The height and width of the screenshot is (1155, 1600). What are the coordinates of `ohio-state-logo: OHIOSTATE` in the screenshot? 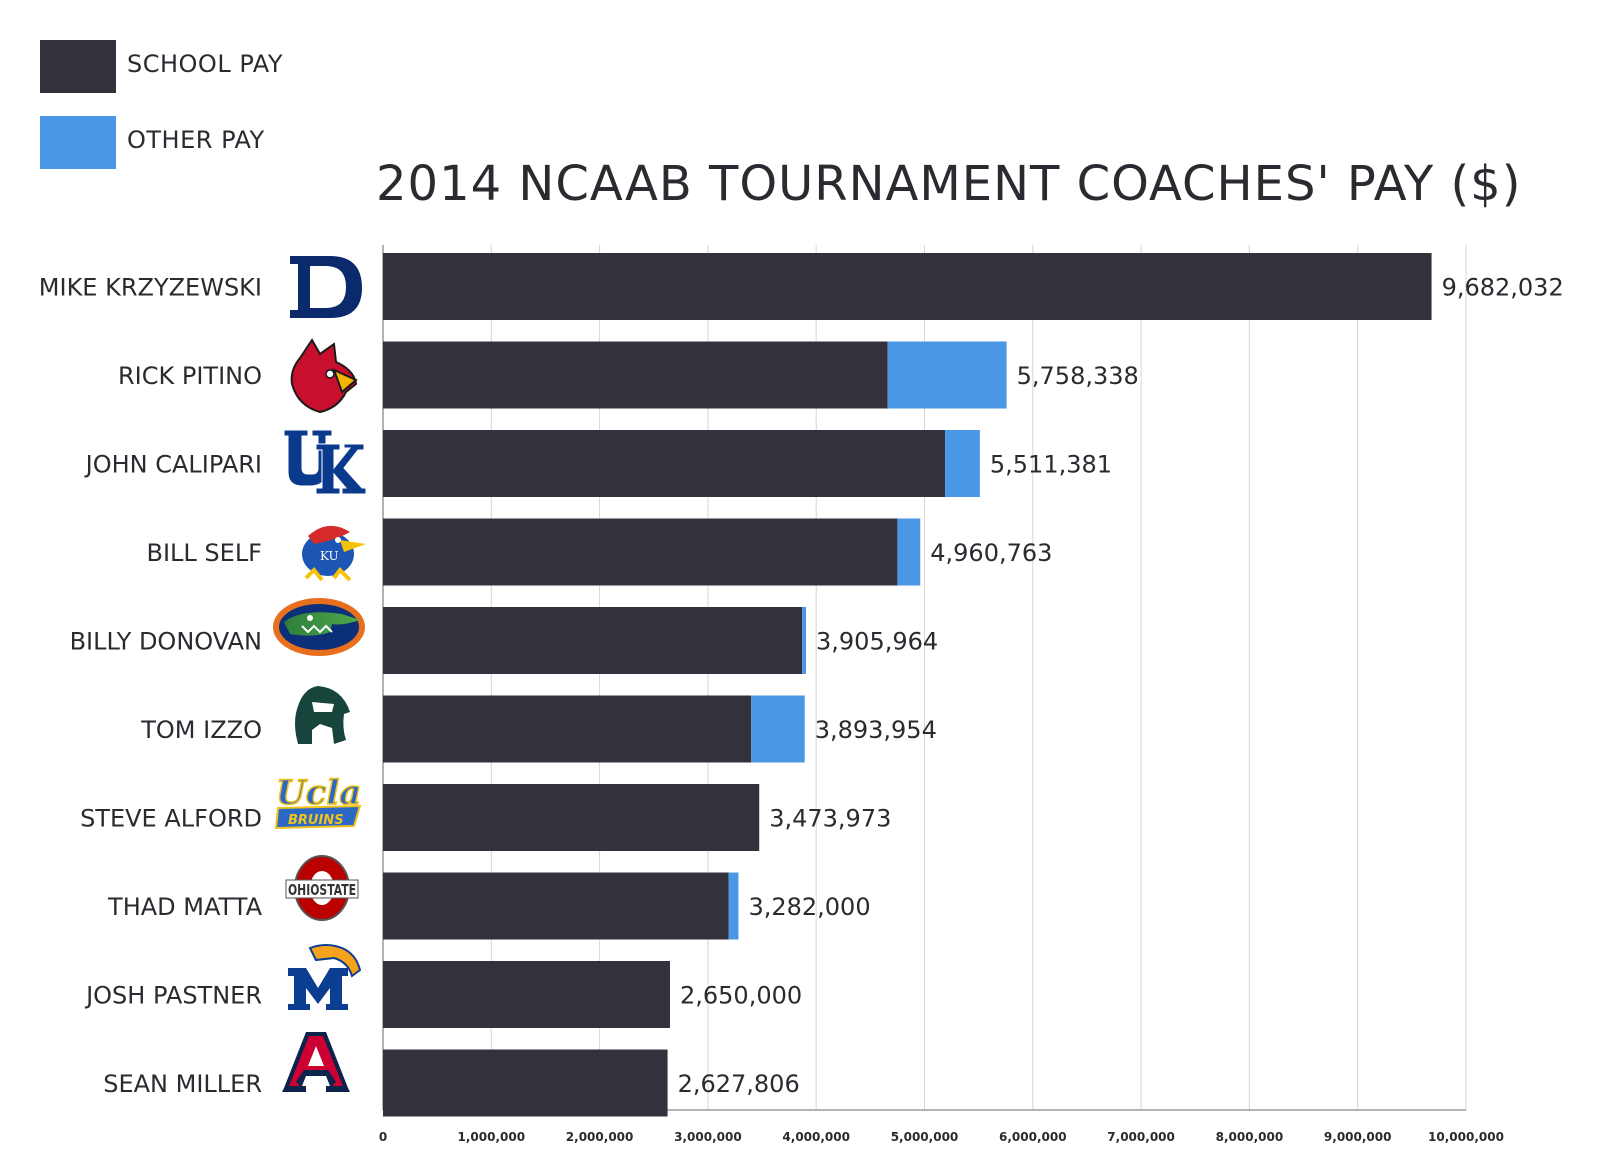 It's located at (322, 888).